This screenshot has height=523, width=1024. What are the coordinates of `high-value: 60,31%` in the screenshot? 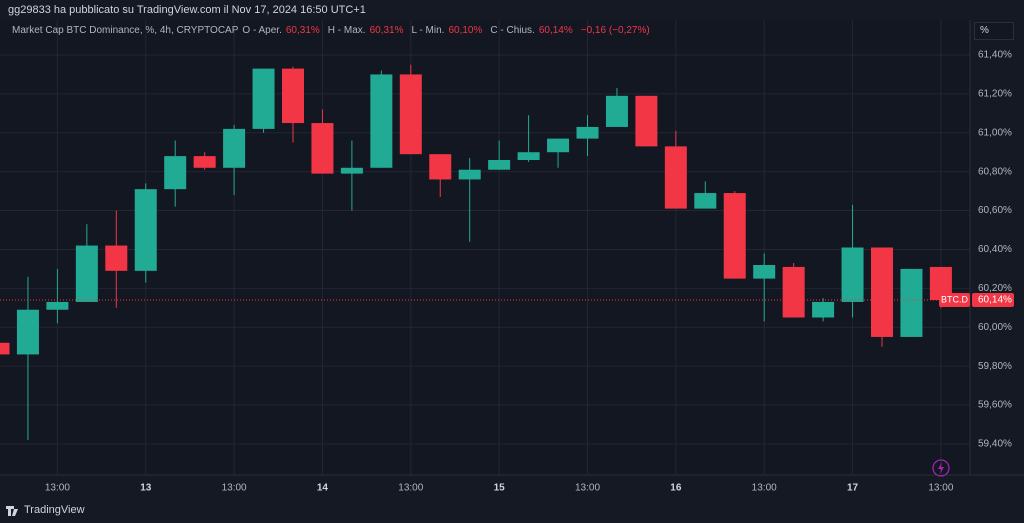 It's located at (386, 30).